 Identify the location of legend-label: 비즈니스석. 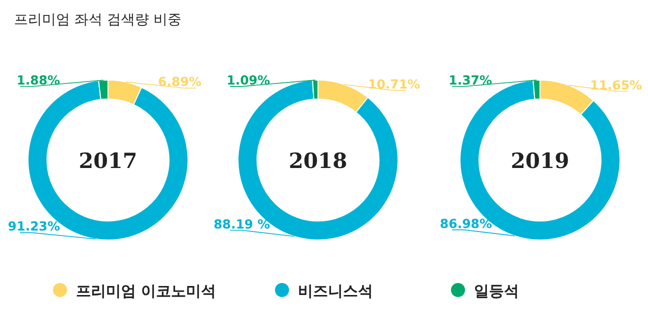
(335, 291).